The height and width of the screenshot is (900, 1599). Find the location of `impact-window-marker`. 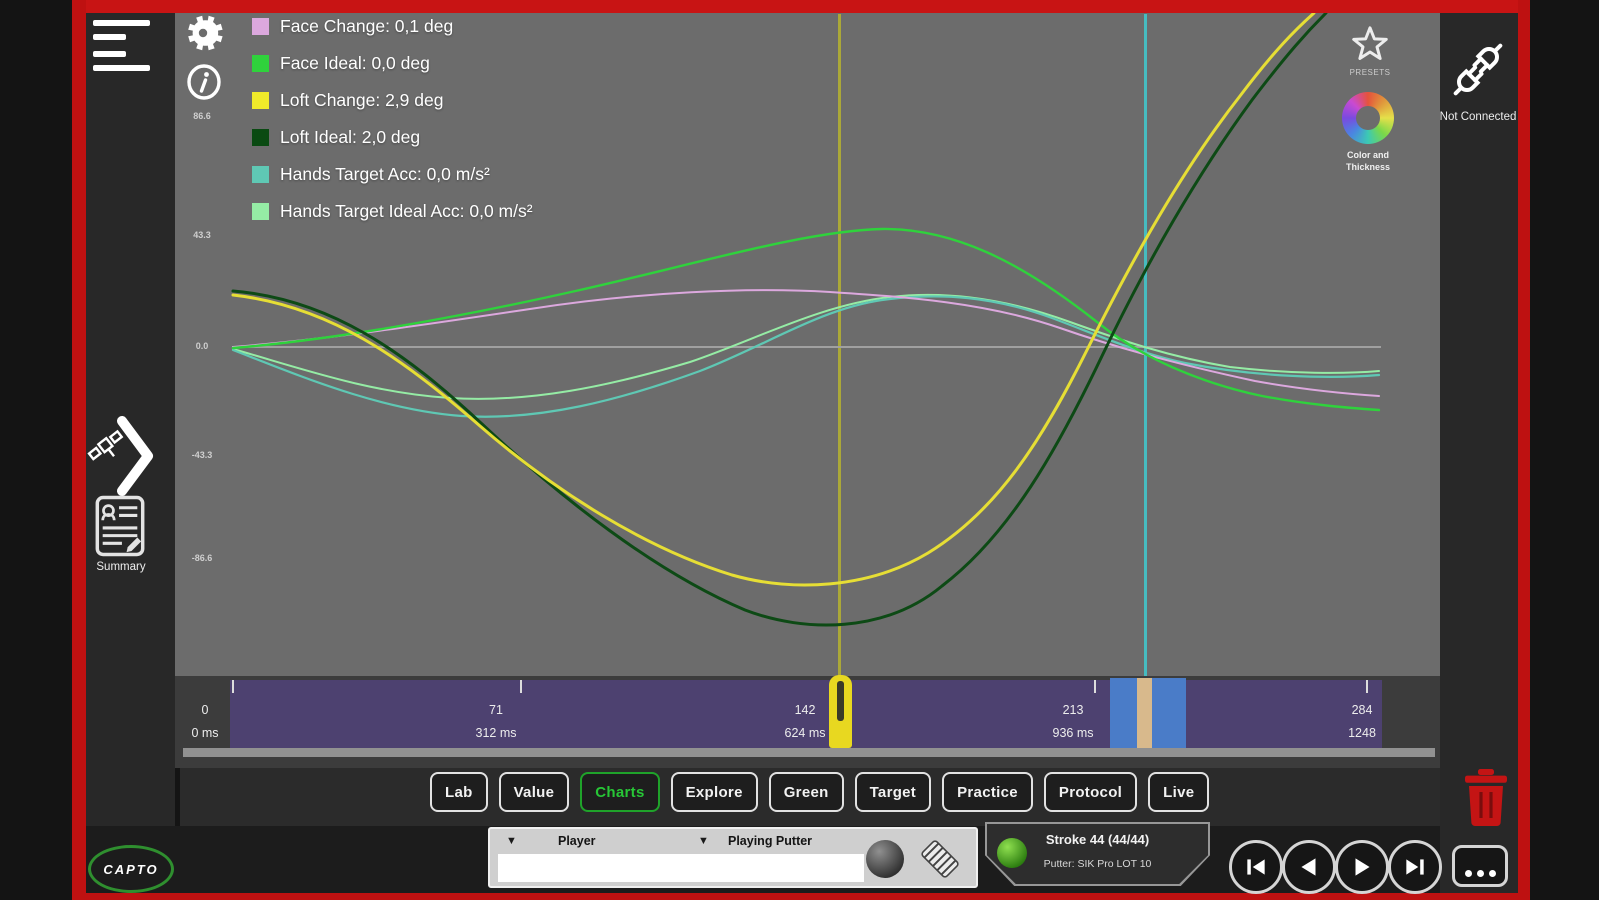

impact-window-marker is located at coordinates (1148, 713).